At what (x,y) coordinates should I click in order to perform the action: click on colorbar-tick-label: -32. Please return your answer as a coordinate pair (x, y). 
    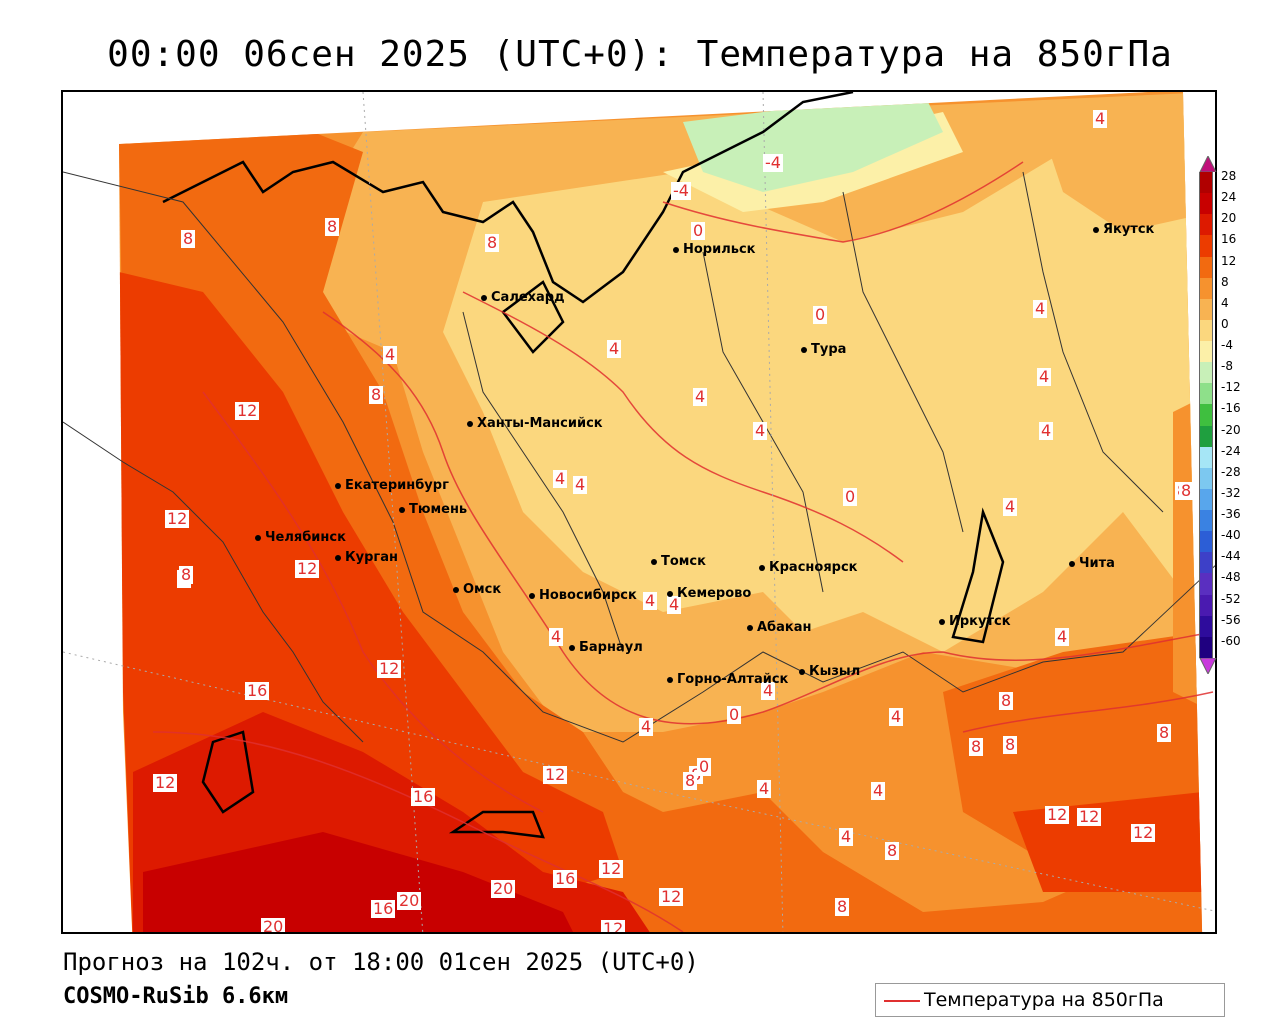
    Looking at the image, I should click on (1231, 492).